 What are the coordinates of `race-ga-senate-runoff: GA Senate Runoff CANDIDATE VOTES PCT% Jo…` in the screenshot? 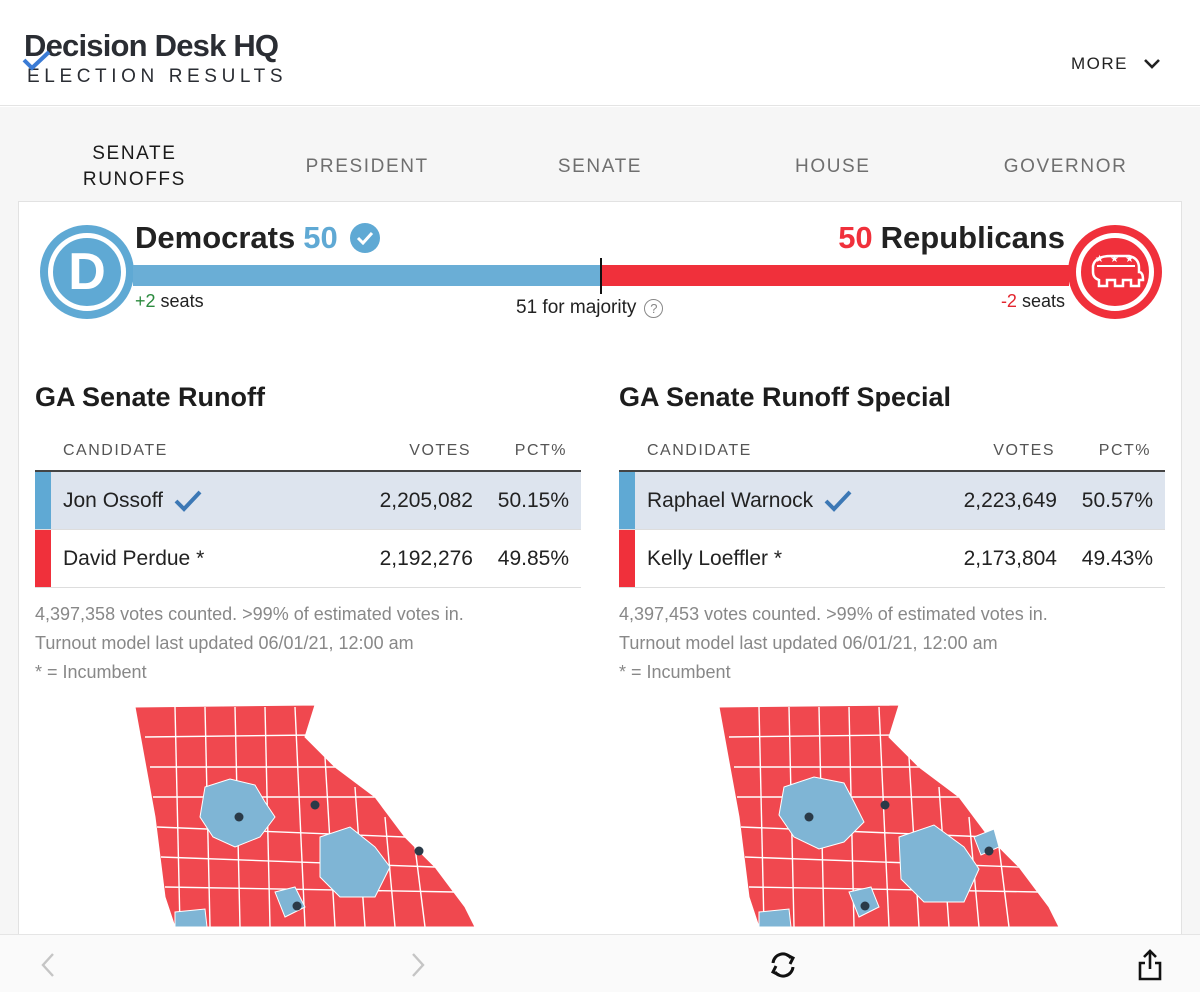 It's located at (308, 534).